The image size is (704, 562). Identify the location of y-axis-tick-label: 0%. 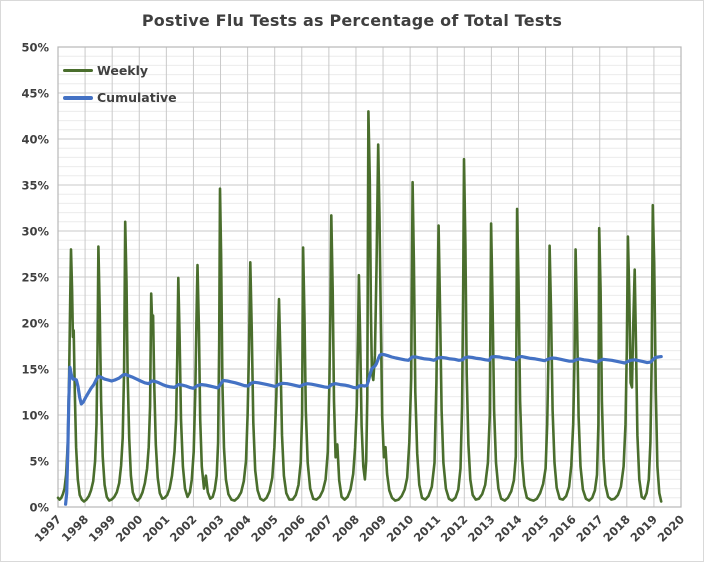
(39, 508).